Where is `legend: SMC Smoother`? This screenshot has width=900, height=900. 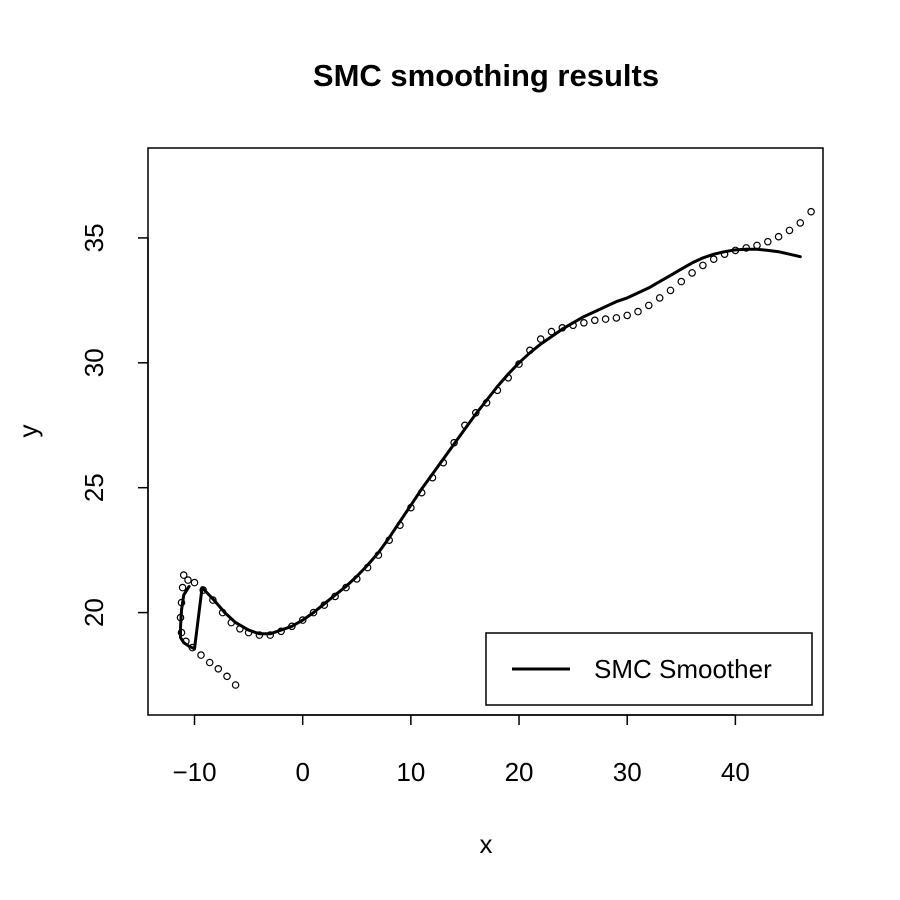
legend: SMC Smoother is located at coordinates (649, 669).